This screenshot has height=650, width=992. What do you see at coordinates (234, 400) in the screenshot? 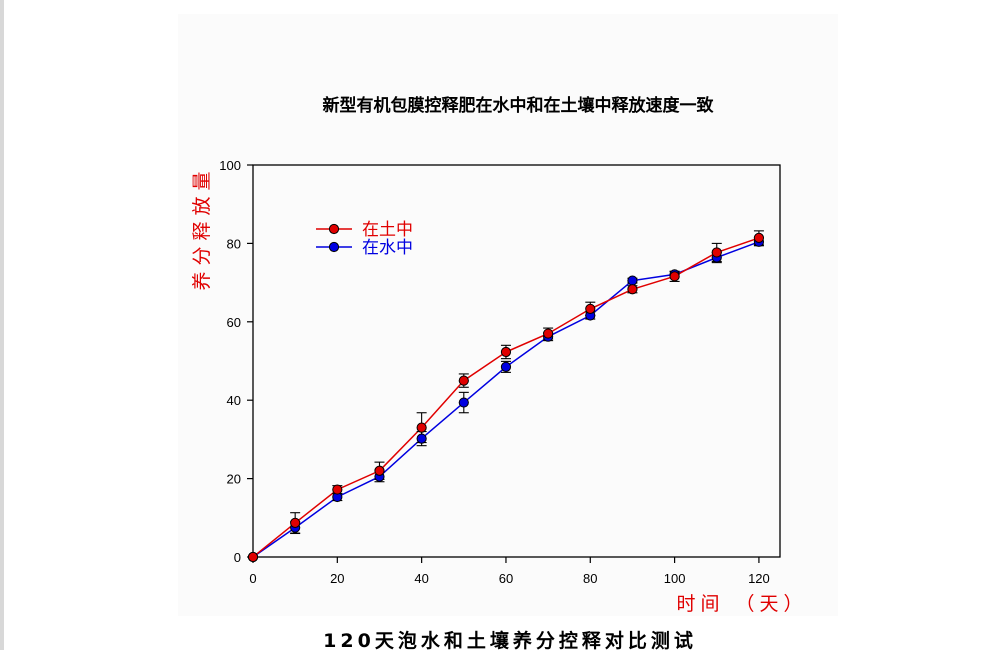
I see `y-tick-label: 40` at bounding box center [234, 400].